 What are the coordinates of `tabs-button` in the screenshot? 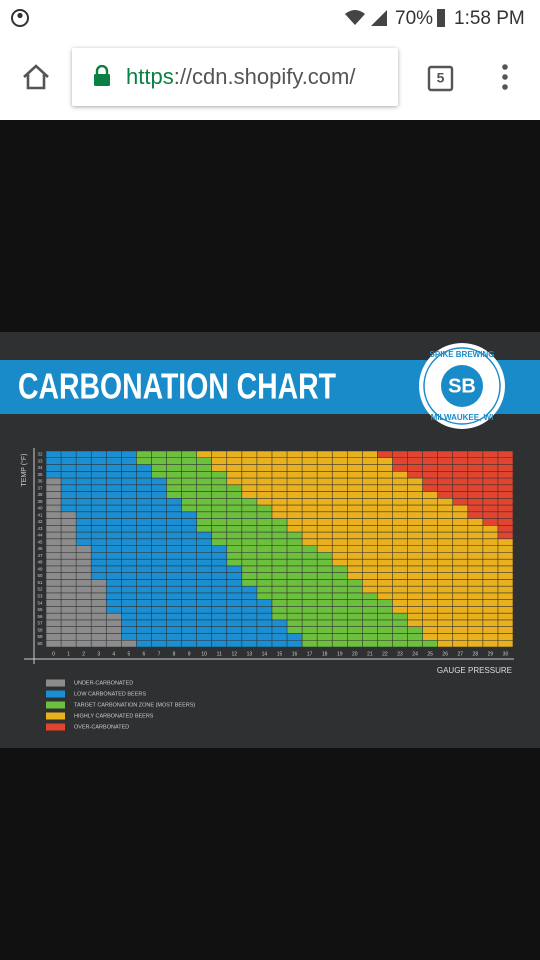 It's located at (440, 78).